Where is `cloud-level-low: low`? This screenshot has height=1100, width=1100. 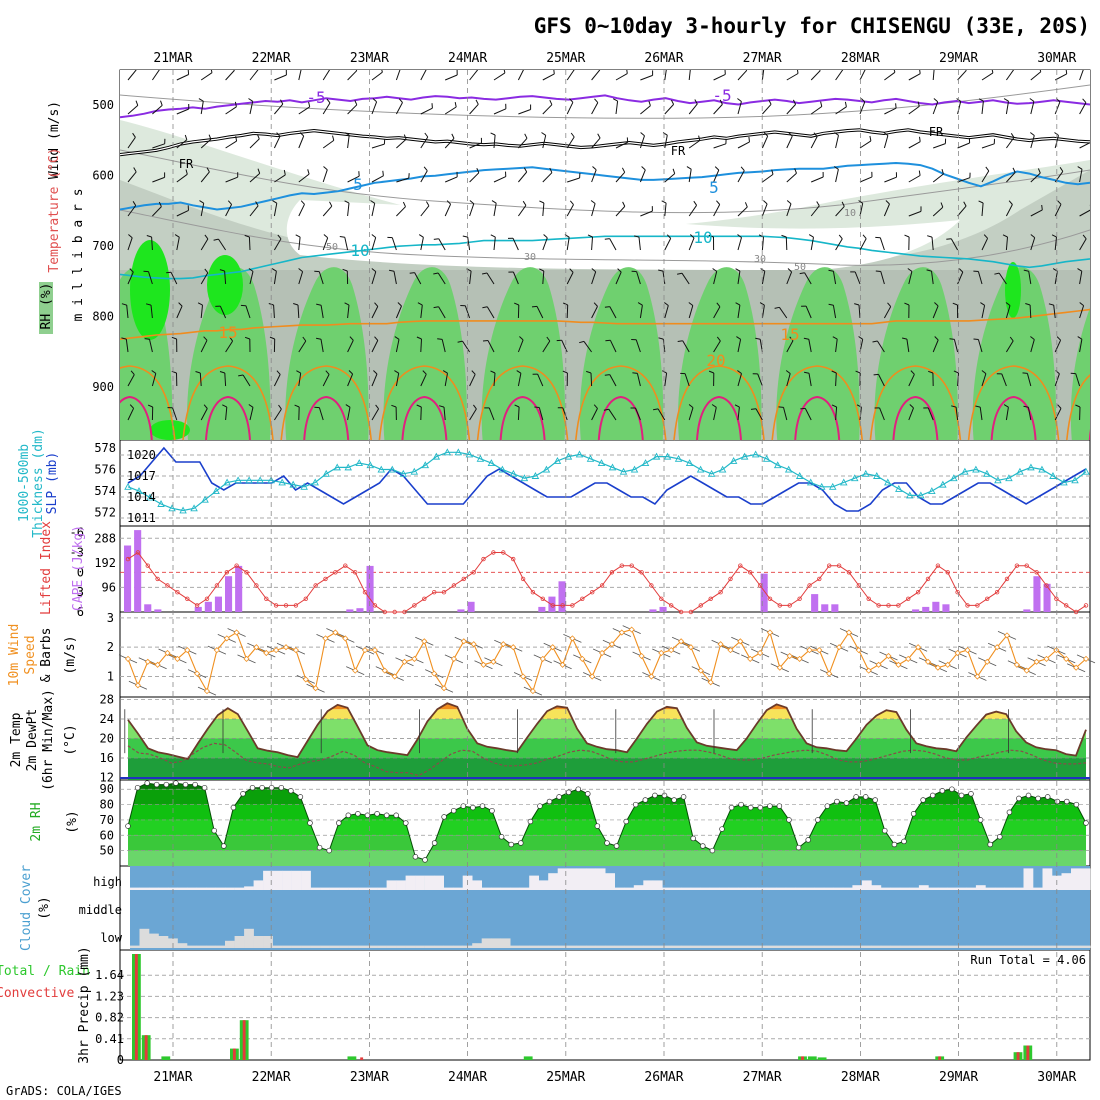
cloud-level-low: low is located at coordinates (111, 938).